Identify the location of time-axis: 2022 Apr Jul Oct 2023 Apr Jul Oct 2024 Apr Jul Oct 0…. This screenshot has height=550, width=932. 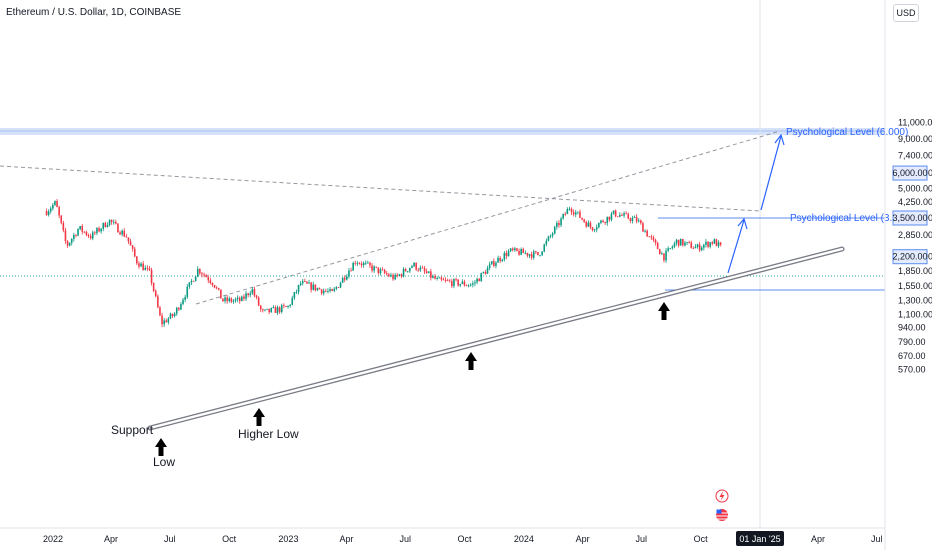
(463, 538).